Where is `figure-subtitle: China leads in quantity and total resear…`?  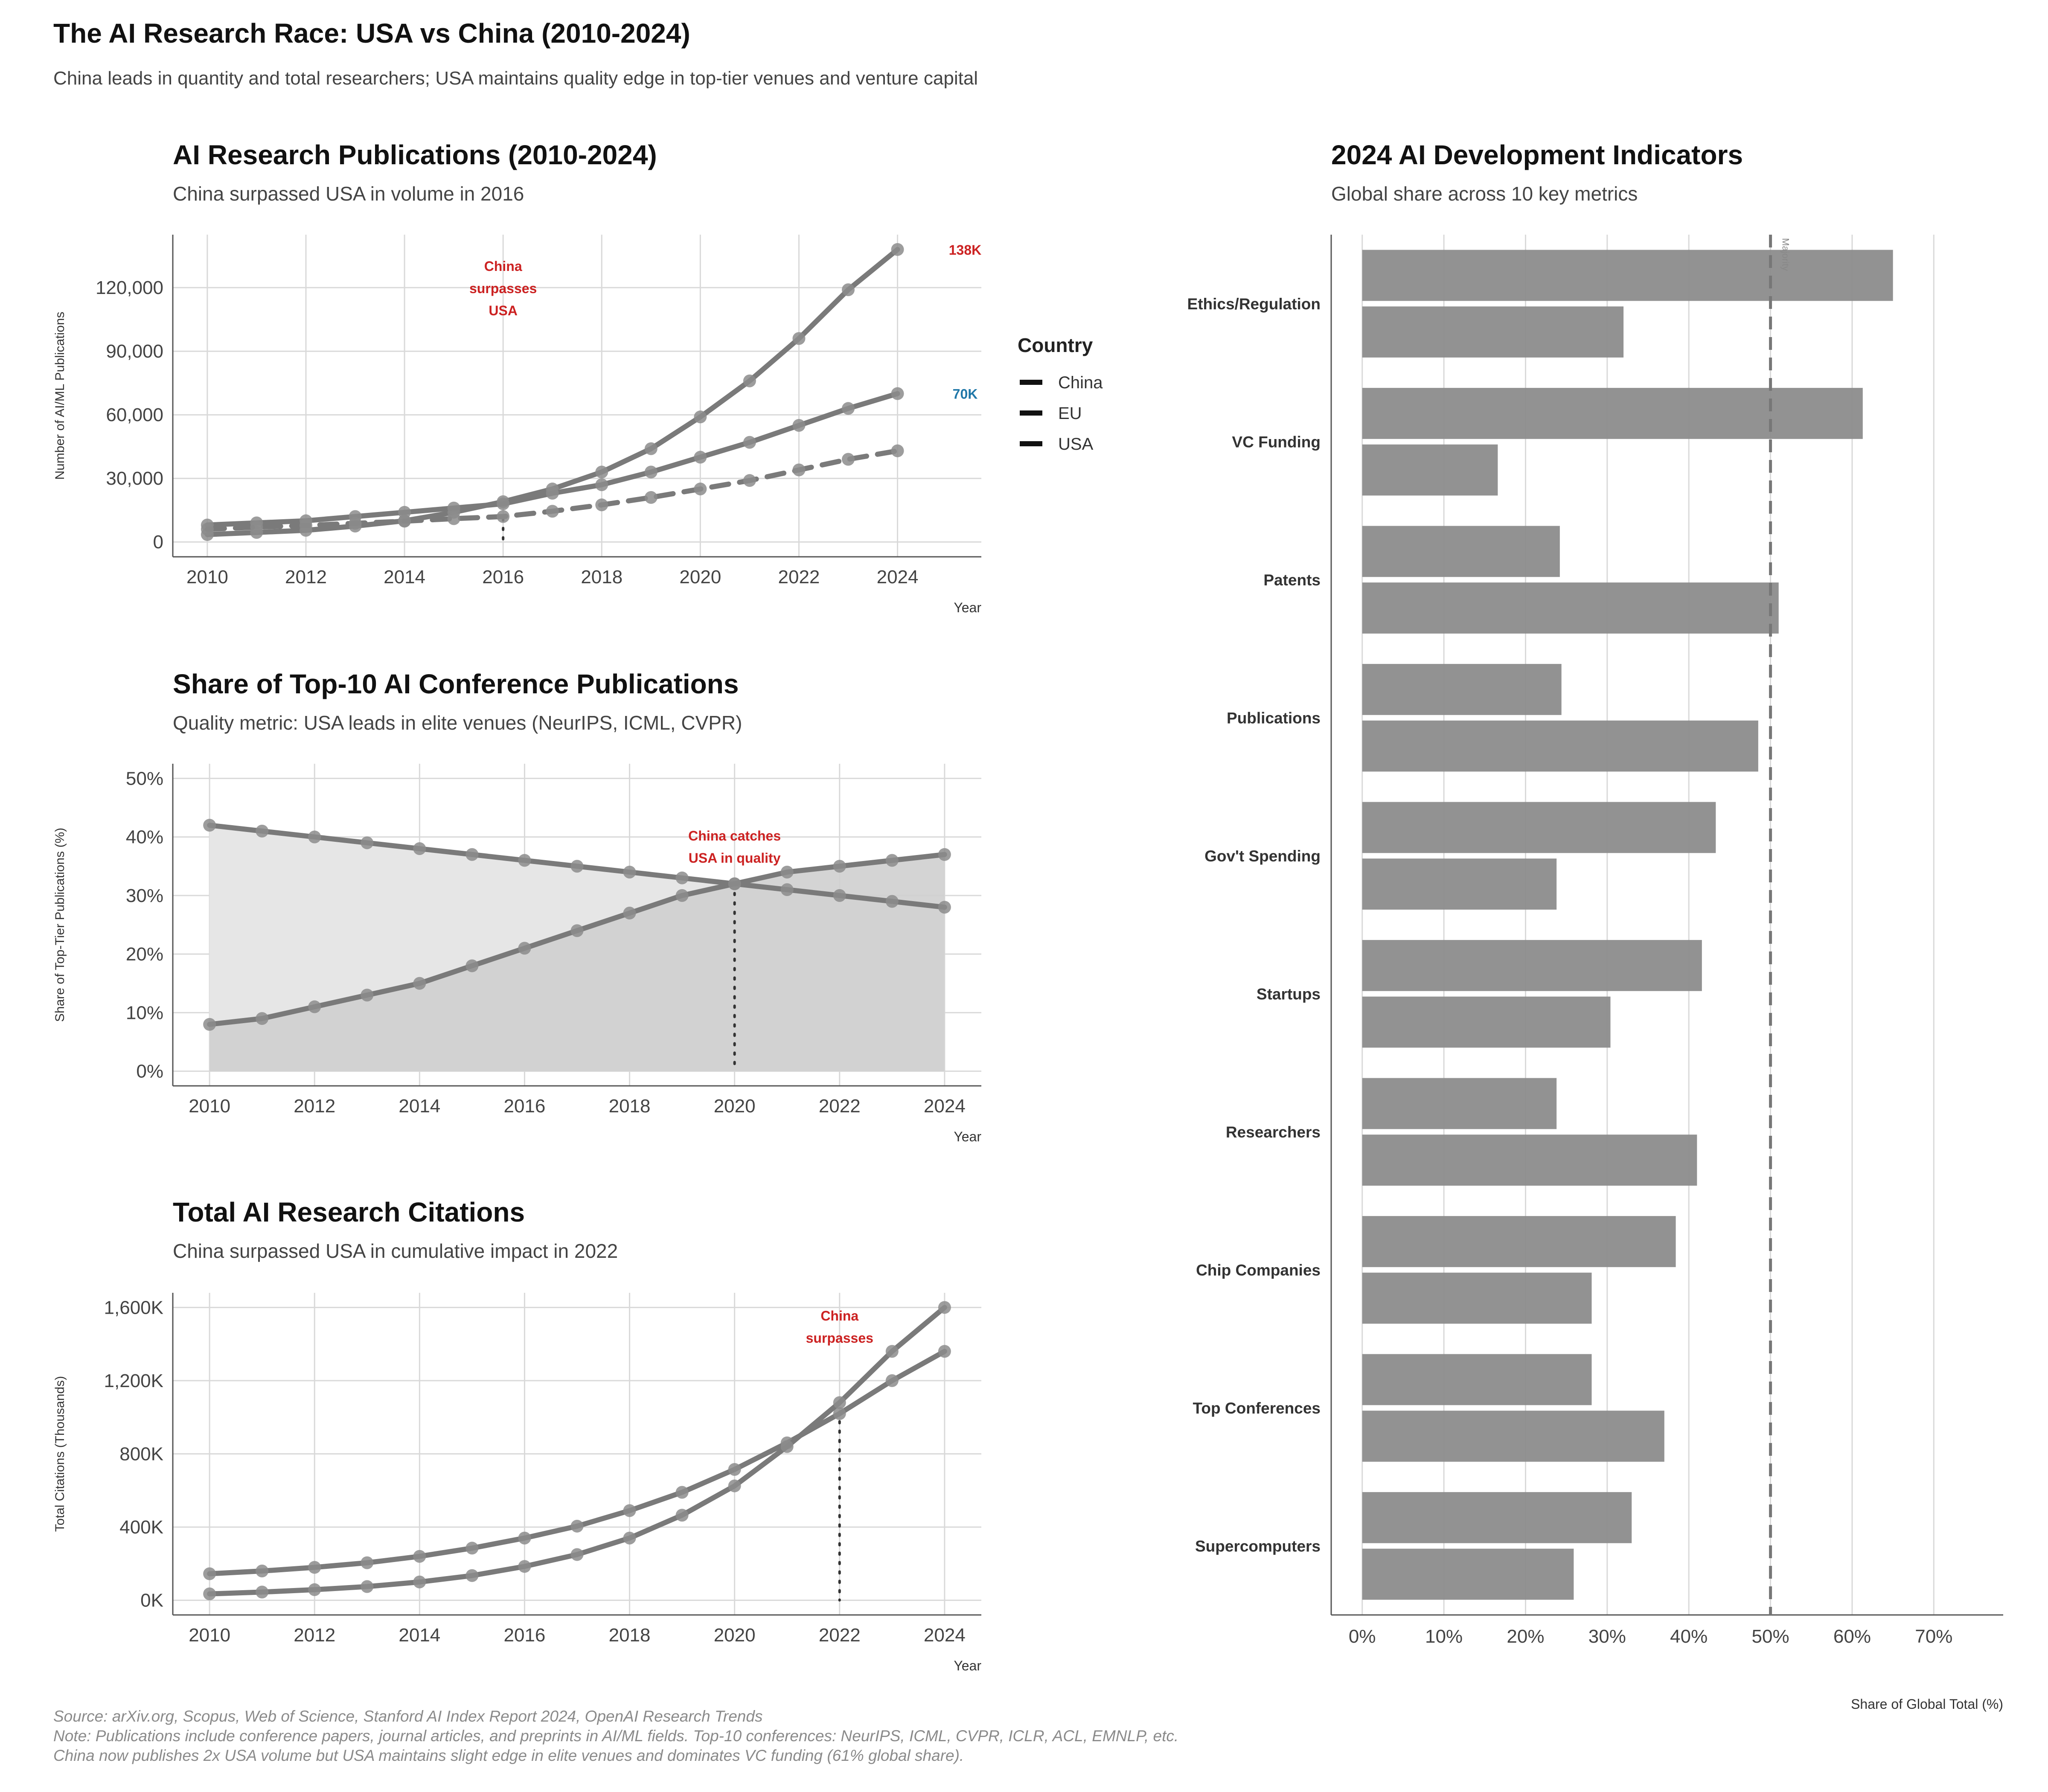
figure-subtitle: China leads in quantity and total resear… is located at coordinates (515, 78).